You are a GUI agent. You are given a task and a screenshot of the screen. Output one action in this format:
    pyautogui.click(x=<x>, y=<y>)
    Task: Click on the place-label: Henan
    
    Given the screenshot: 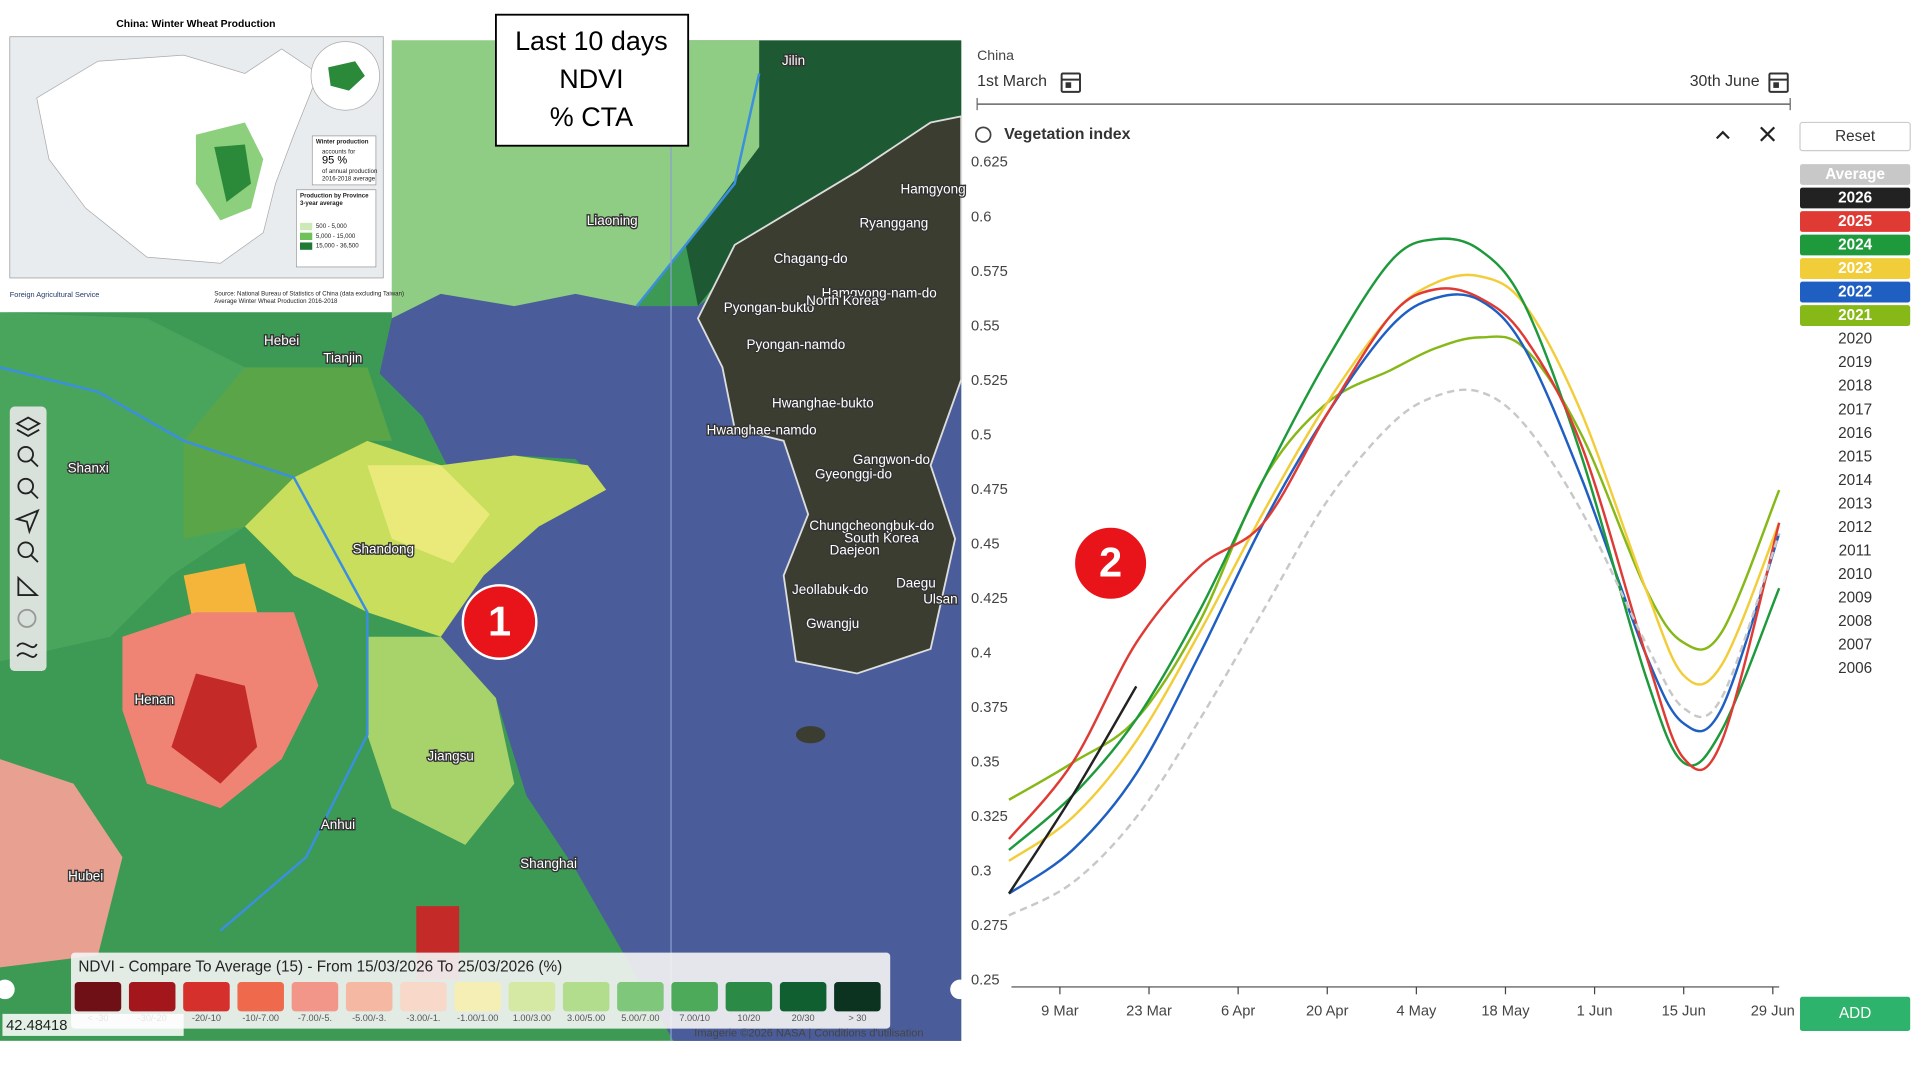 What is the action you would take?
    pyautogui.click(x=154, y=699)
    